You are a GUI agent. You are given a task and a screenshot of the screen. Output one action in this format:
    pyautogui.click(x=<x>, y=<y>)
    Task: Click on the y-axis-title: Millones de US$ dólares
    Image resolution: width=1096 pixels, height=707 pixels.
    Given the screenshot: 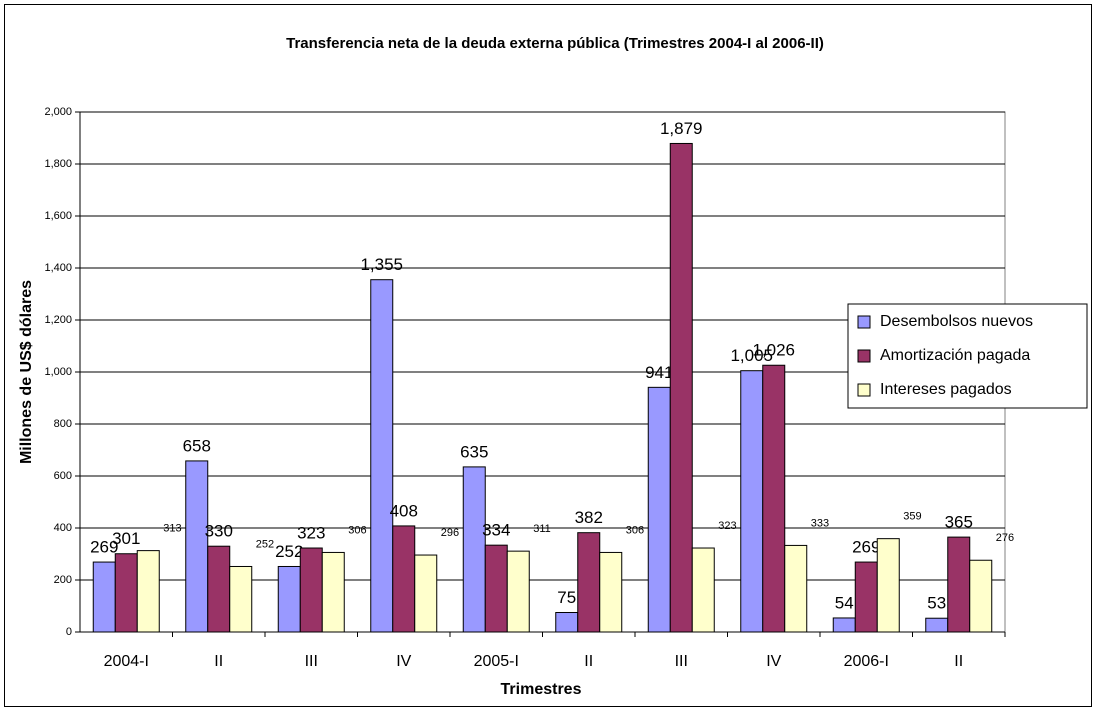 What is the action you would take?
    pyautogui.click(x=26, y=372)
    